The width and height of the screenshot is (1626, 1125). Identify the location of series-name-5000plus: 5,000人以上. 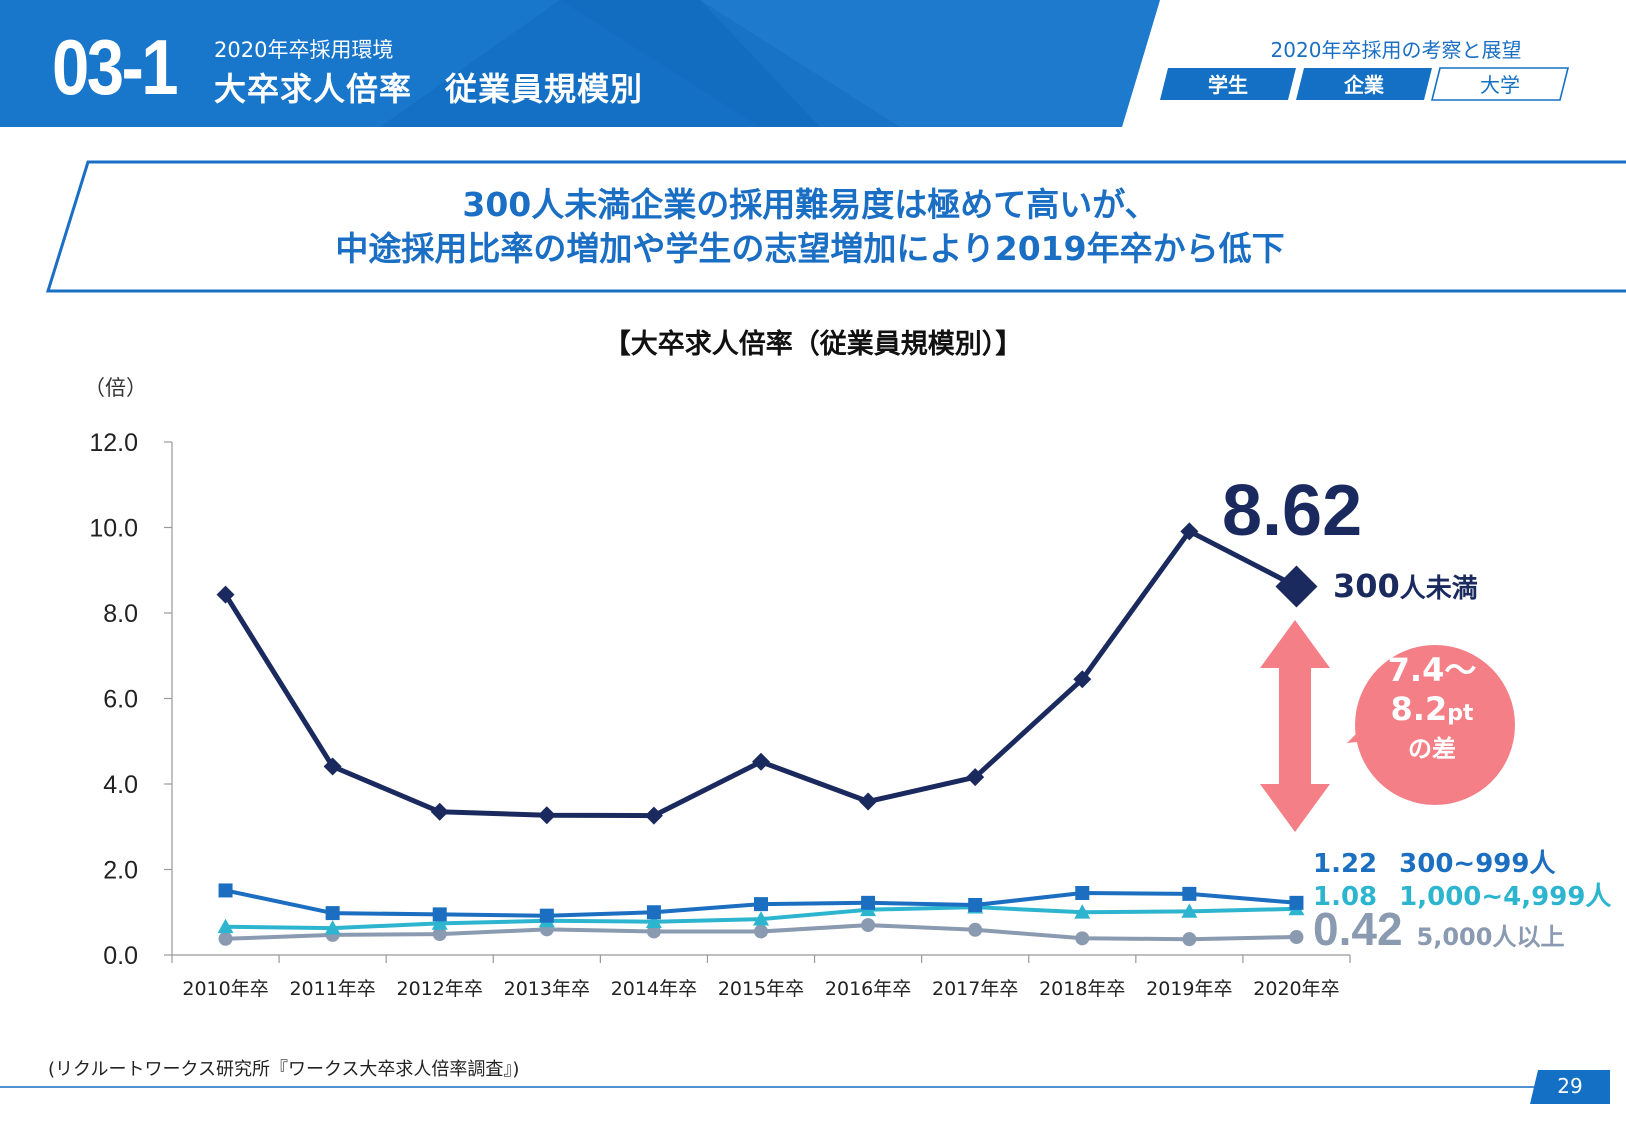
(1490, 937).